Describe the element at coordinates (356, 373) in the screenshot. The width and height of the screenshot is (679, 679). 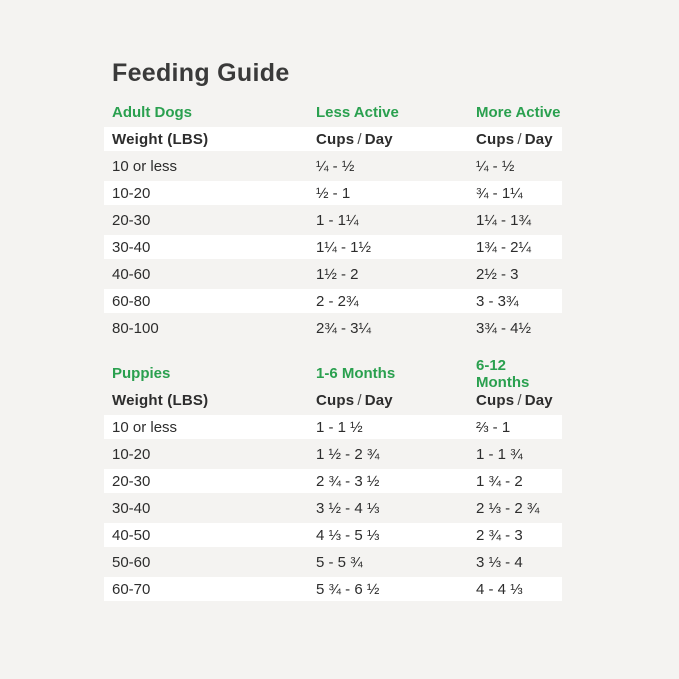
I see `puppies-1-6-months-label: 1-6 Months` at that location.